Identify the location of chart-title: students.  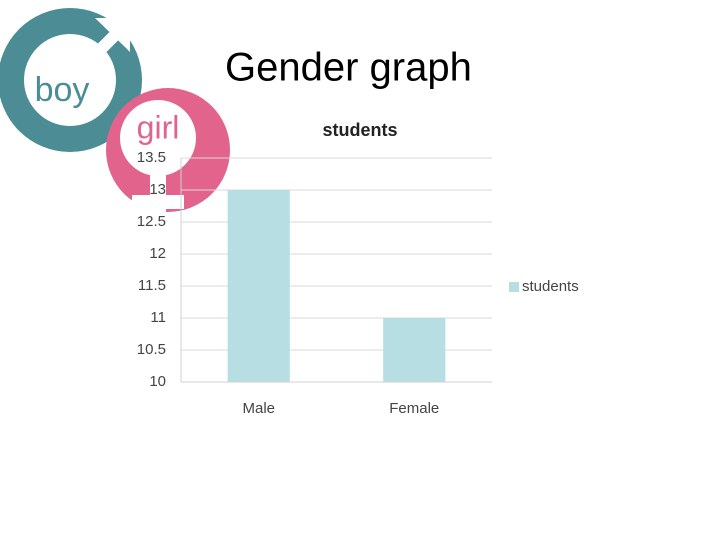
(359, 130).